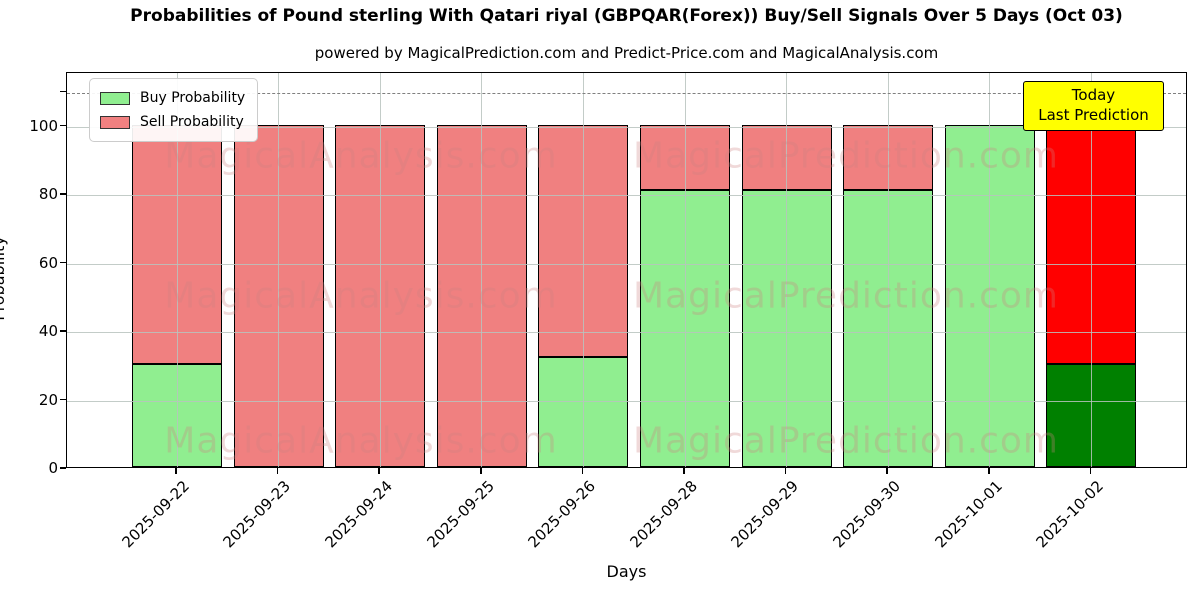  I want to click on x-tick-label: 2025-10-01, so click(968, 514).